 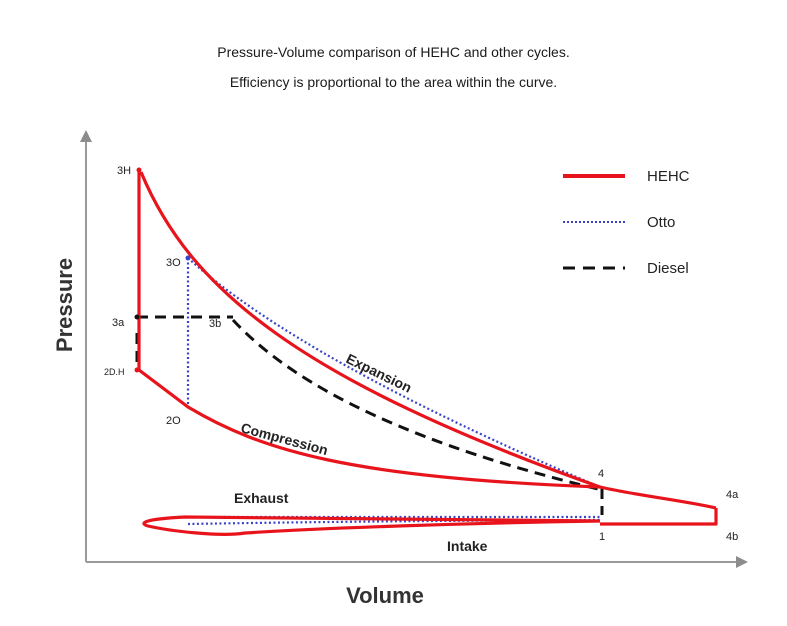 I want to click on label-4: 4, so click(x=601, y=474).